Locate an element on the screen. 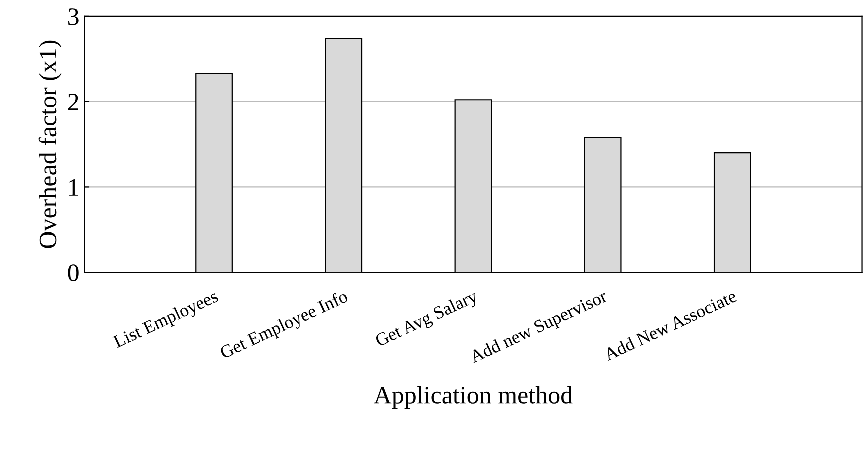 The width and height of the screenshot is (864, 470). x-axis-title: Application method is located at coordinates (473, 397).